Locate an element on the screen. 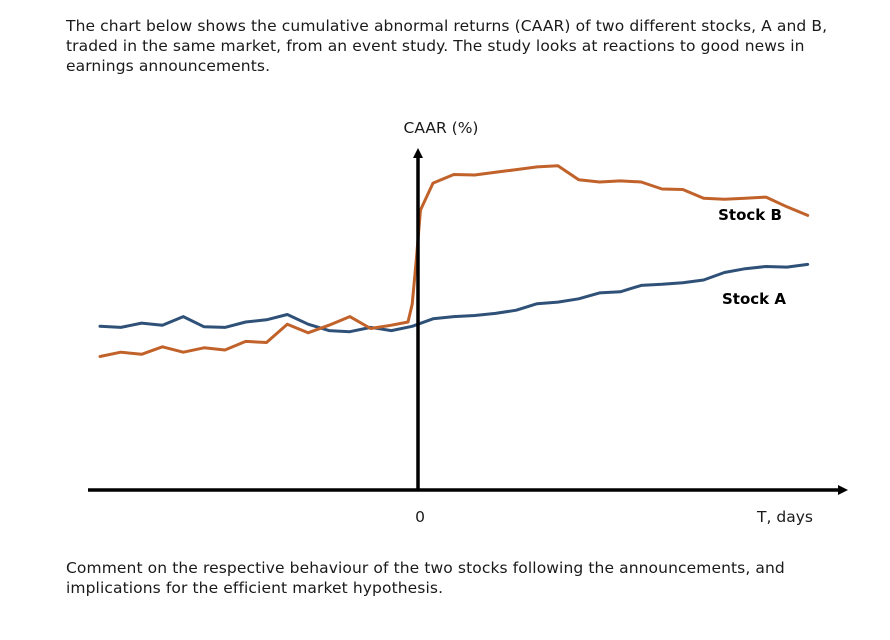 The width and height of the screenshot is (890, 640). series-stock-a is located at coordinates (454, 298).